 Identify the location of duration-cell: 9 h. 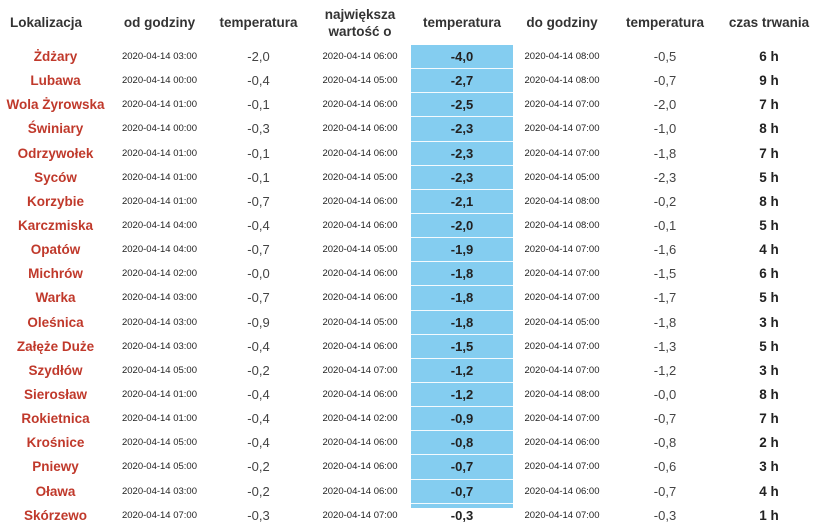
(769, 81).